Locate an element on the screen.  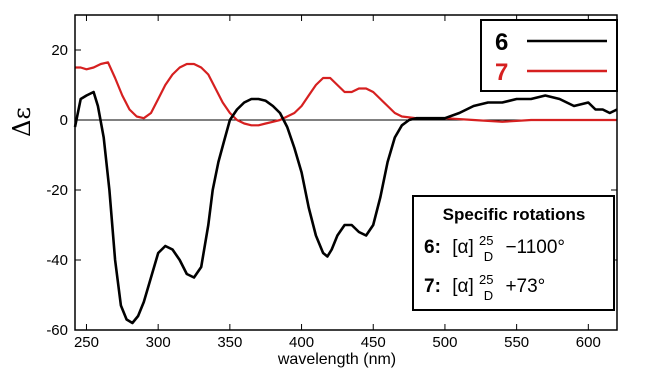
rotation-line-7: D is located at coordinates (488, 295).